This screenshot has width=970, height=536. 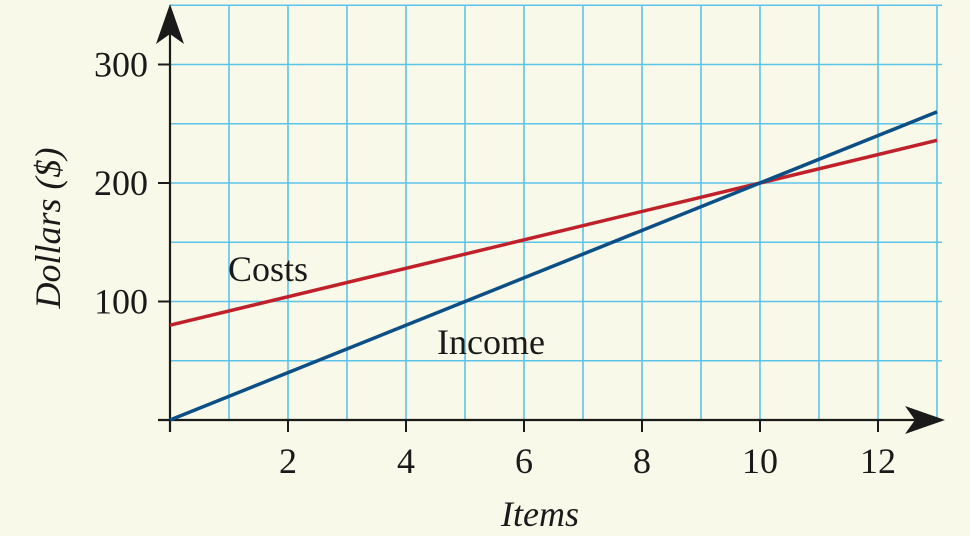 What do you see at coordinates (121, 302) in the screenshot?
I see `y-tick-label: 100` at bounding box center [121, 302].